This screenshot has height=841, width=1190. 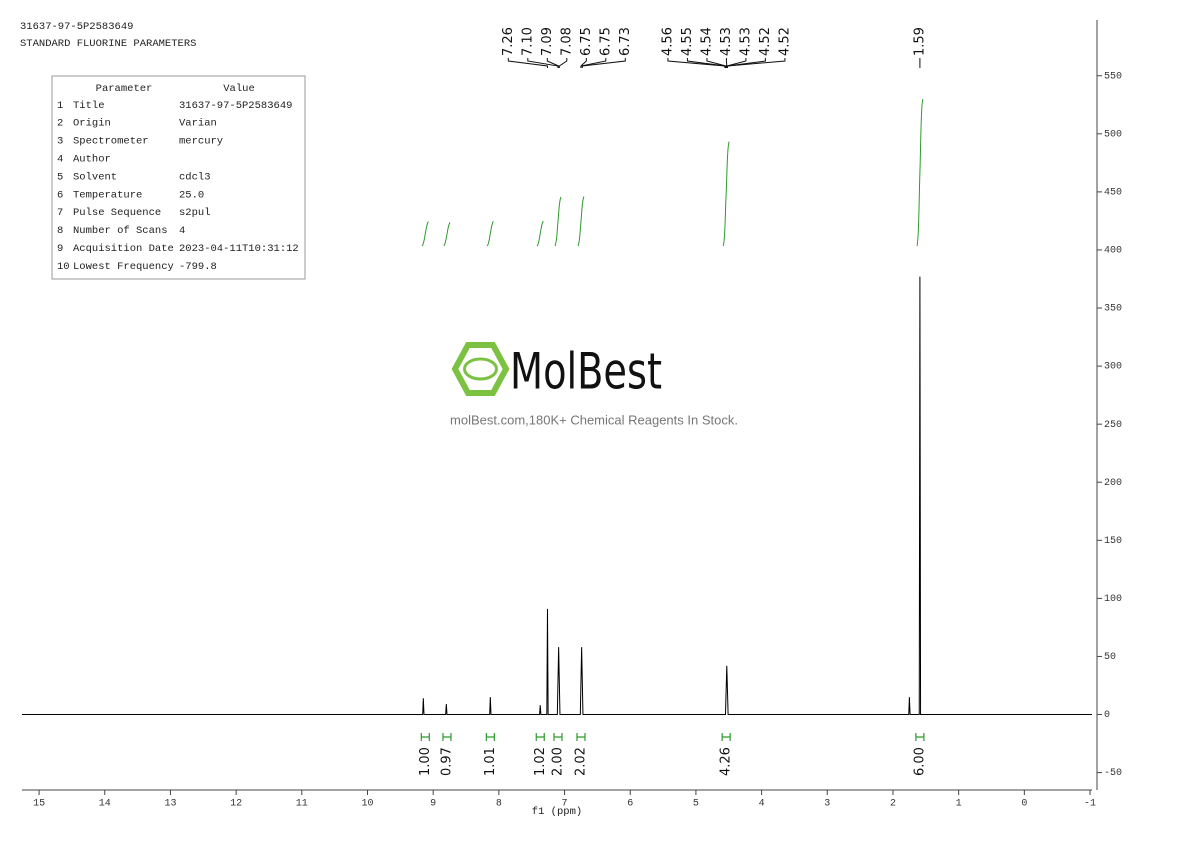 I want to click on table-cell: Title, so click(x=89, y=106).